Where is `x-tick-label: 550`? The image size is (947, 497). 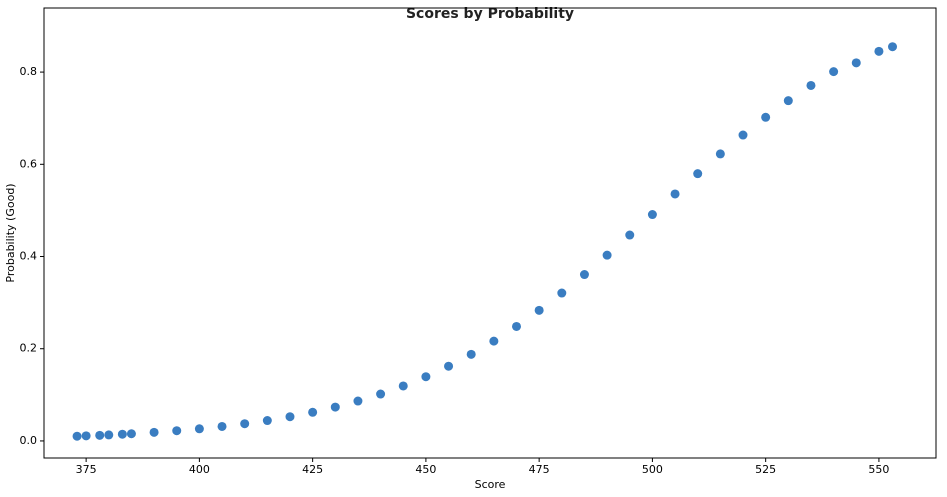 x-tick-label: 550 is located at coordinates (878, 469).